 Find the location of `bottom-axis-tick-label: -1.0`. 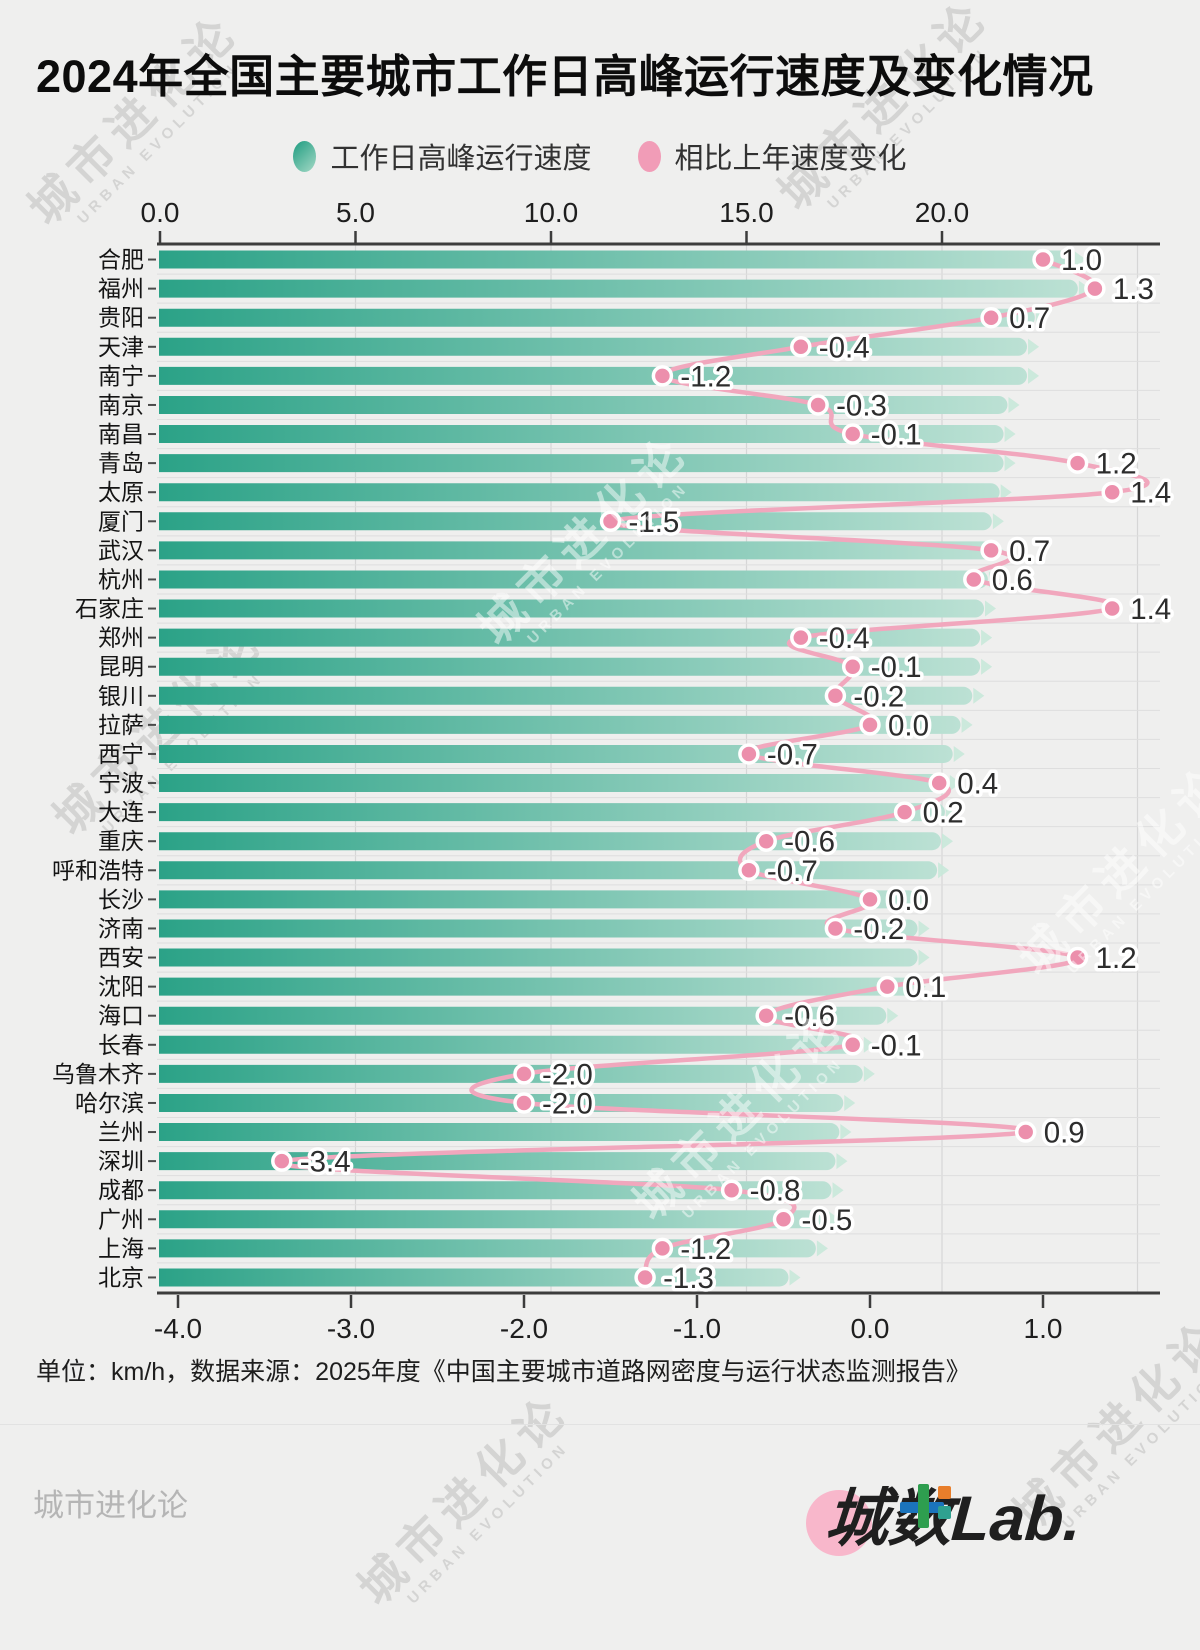

bottom-axis-tick-label: -1.0 is located at coordinates (697, 1328).